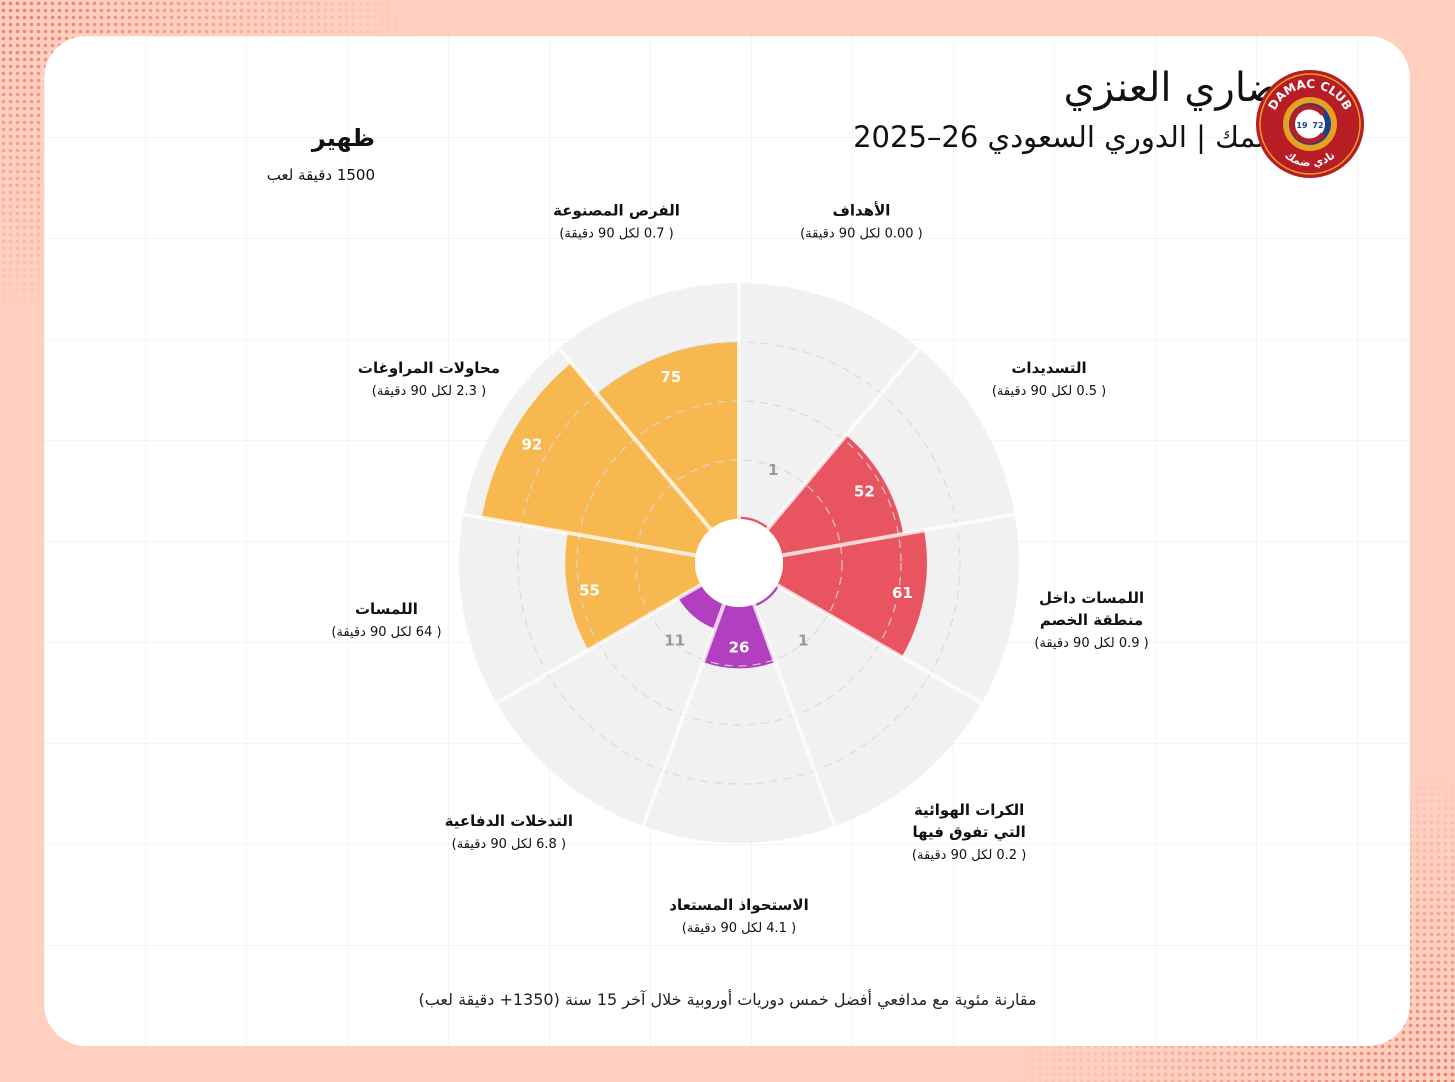  Describe the element at coordinates (386, 632) in the screenshot. I see `category-value: ( 64 لكل 90 دقيقة)` at that location.